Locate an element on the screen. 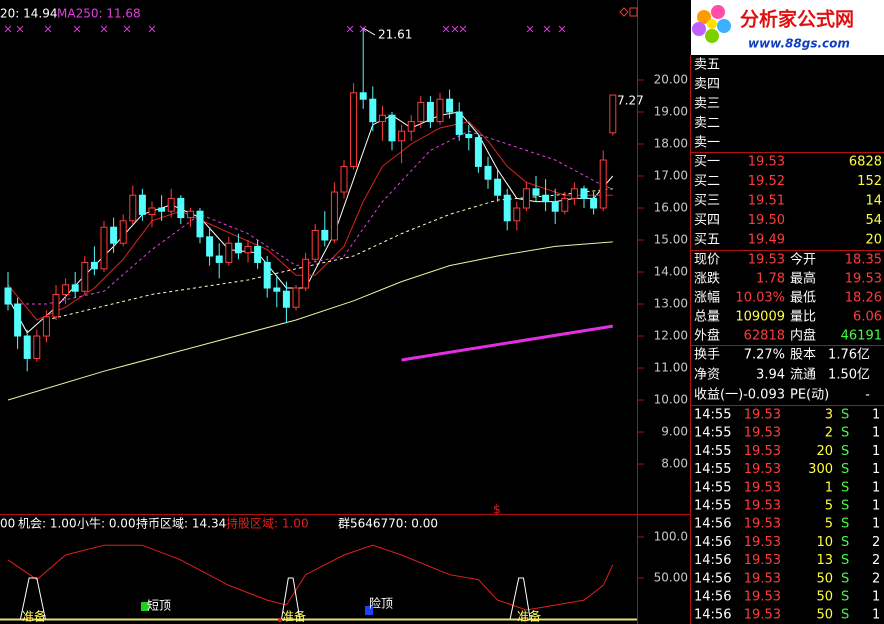 This screenshot has height=624, width=884. y-tick-label: 50.00 is located at coordinates (671, 577).